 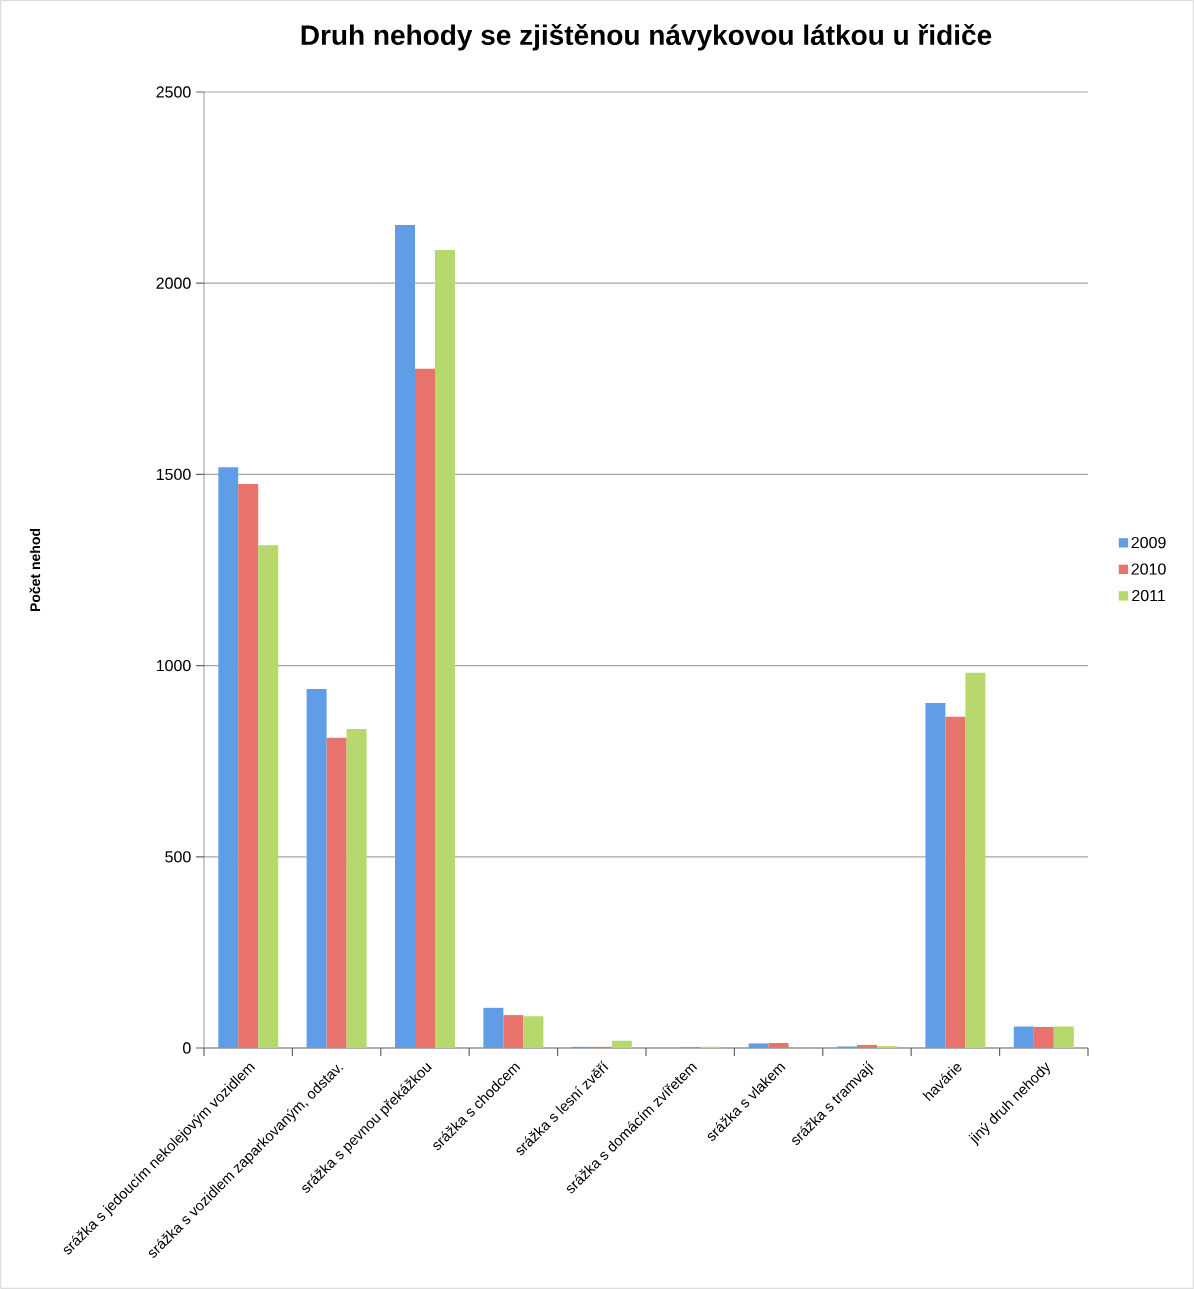 I want to click on legend-label: 2009, so click(x=1148, y=542).